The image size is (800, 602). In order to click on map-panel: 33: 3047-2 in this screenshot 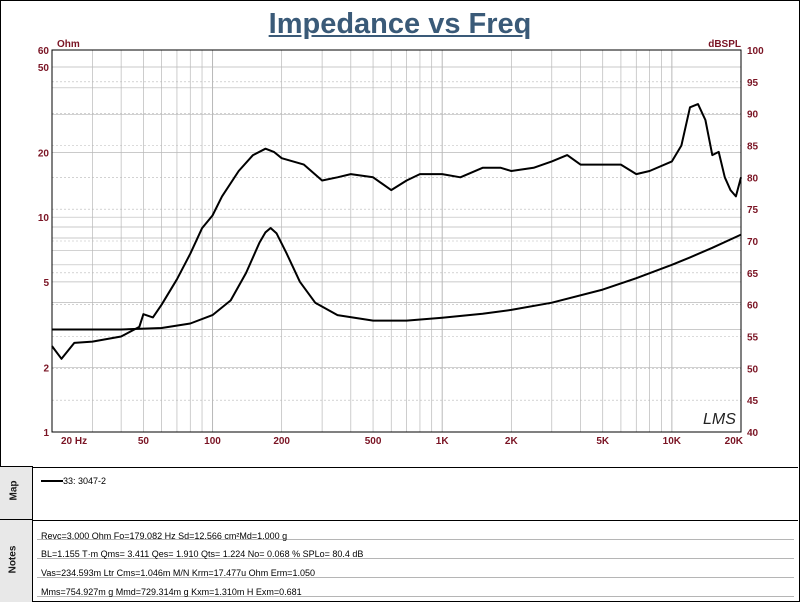, I will do `click(415, 492)`.